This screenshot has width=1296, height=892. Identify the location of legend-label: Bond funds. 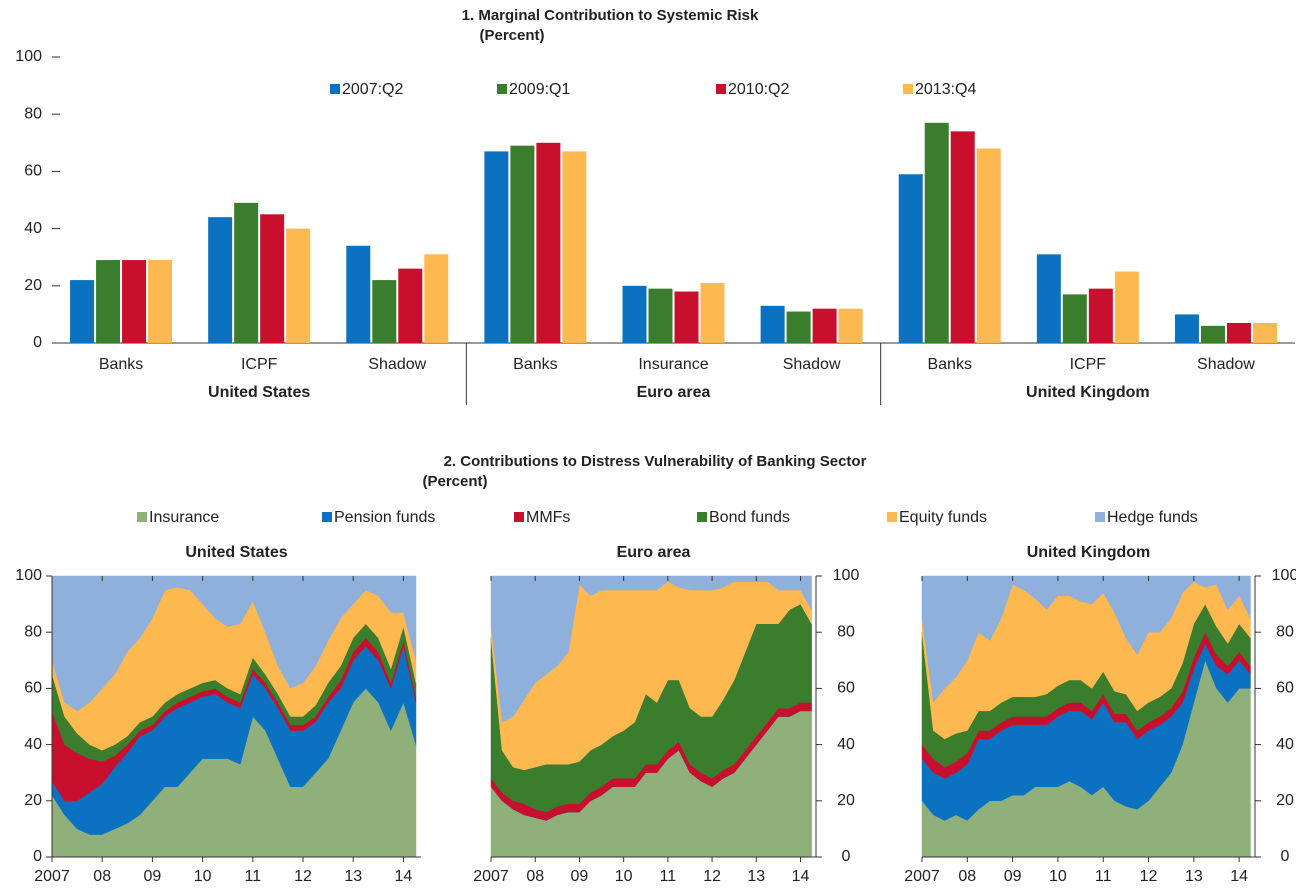
(749, 517).